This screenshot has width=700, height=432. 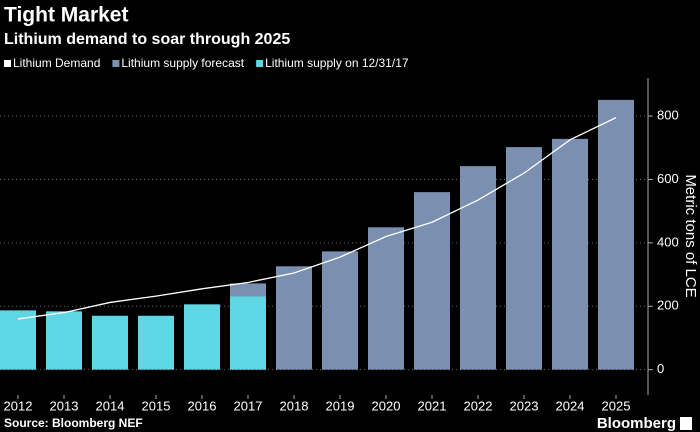 I want to click on source: Source: Bloomberg NEF, so click(x=73, y=423).